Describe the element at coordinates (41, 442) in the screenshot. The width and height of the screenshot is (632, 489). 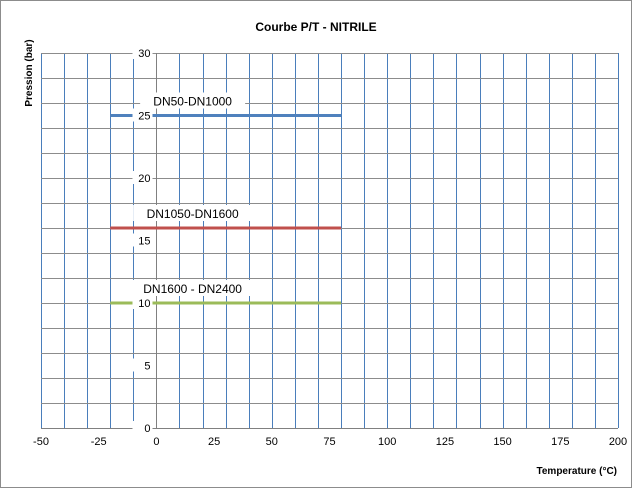
I see `x-tick-label: -50` at that location.